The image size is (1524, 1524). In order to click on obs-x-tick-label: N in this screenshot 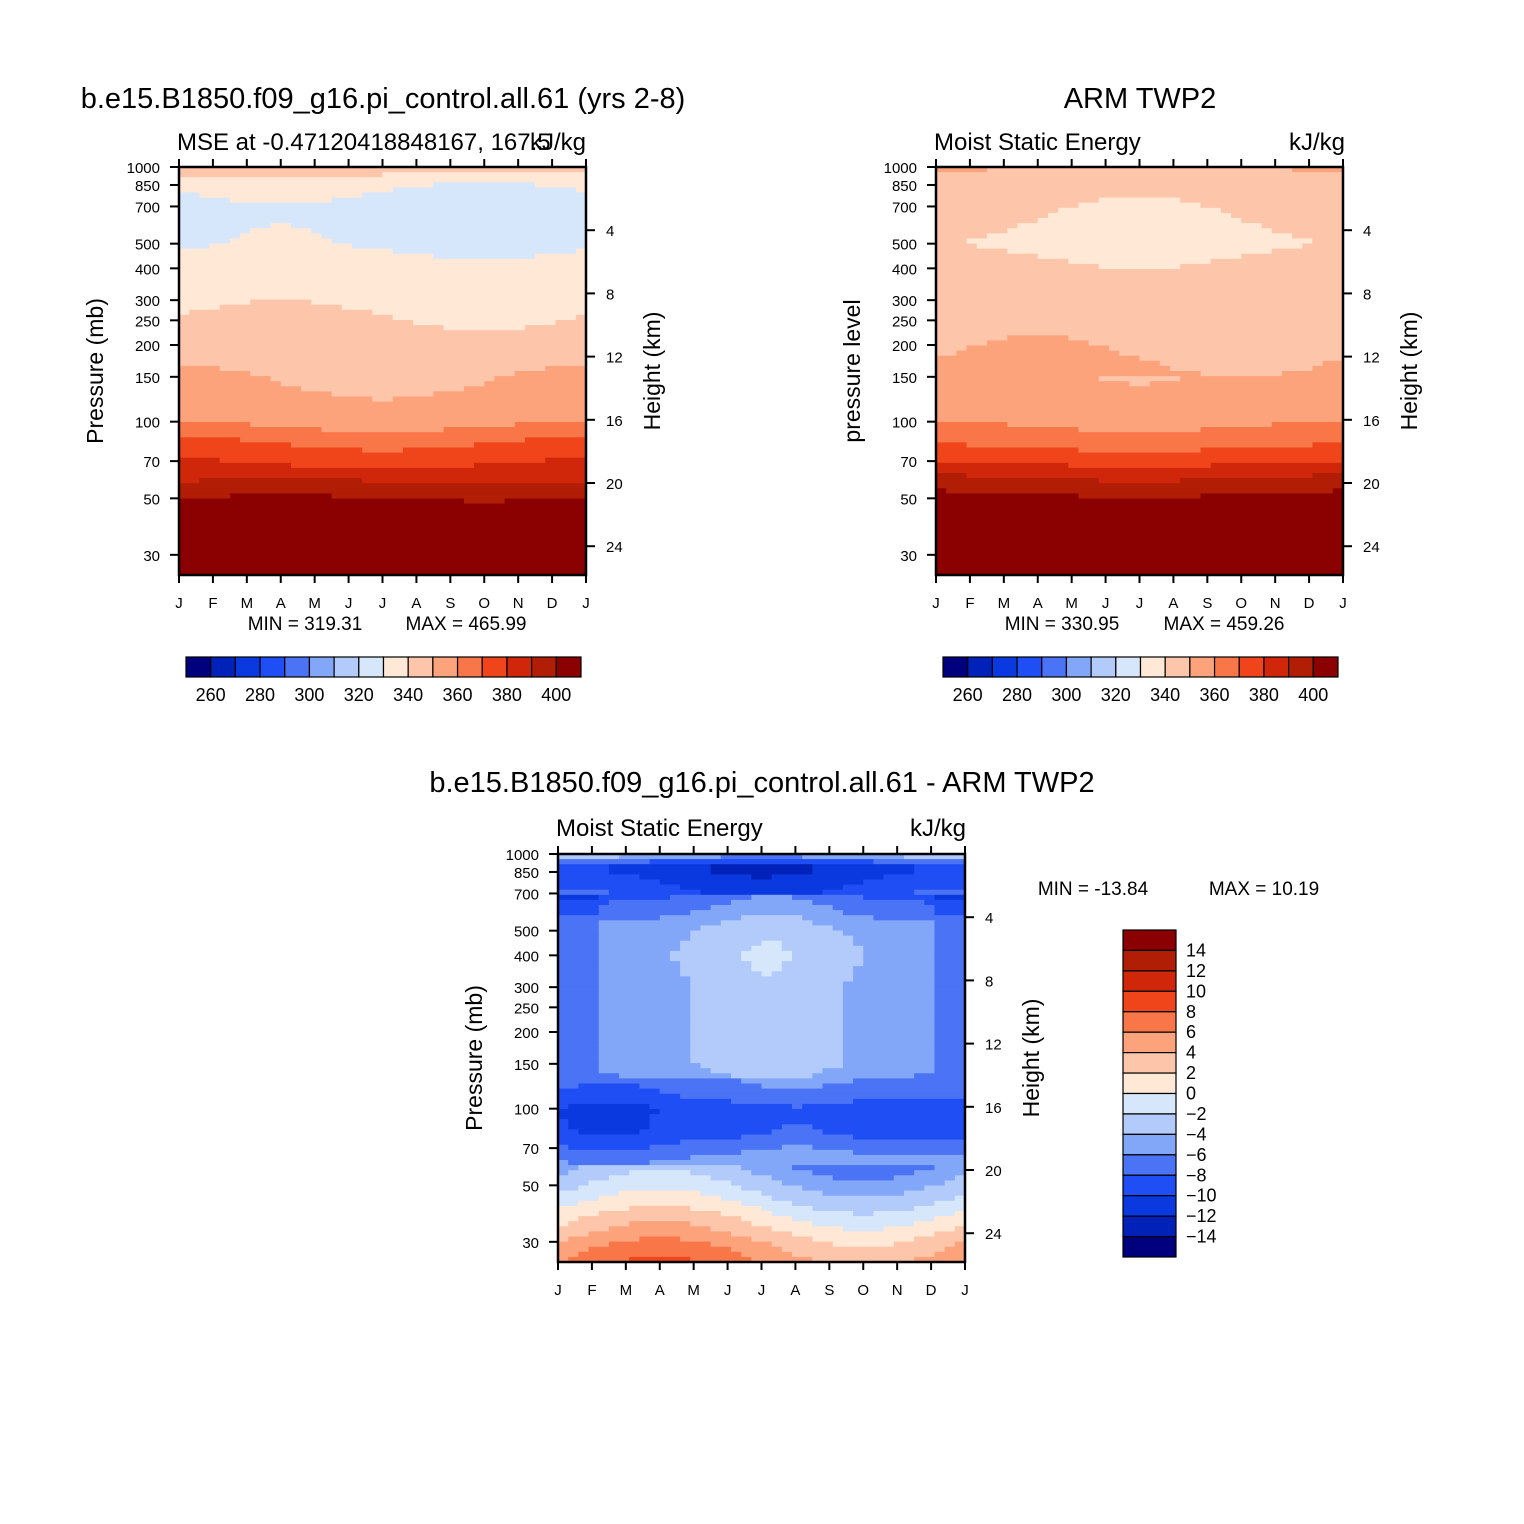, I will do `click(1275, 603)`.